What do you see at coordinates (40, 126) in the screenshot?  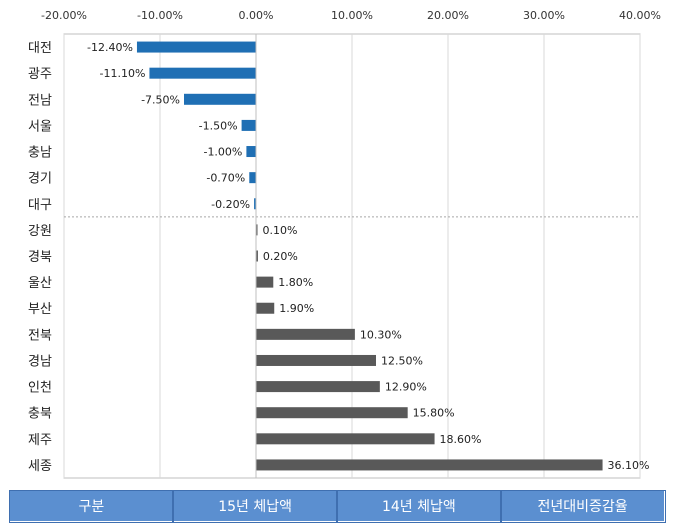 I see `category-label: 서울` at bounding box center [40, 126].